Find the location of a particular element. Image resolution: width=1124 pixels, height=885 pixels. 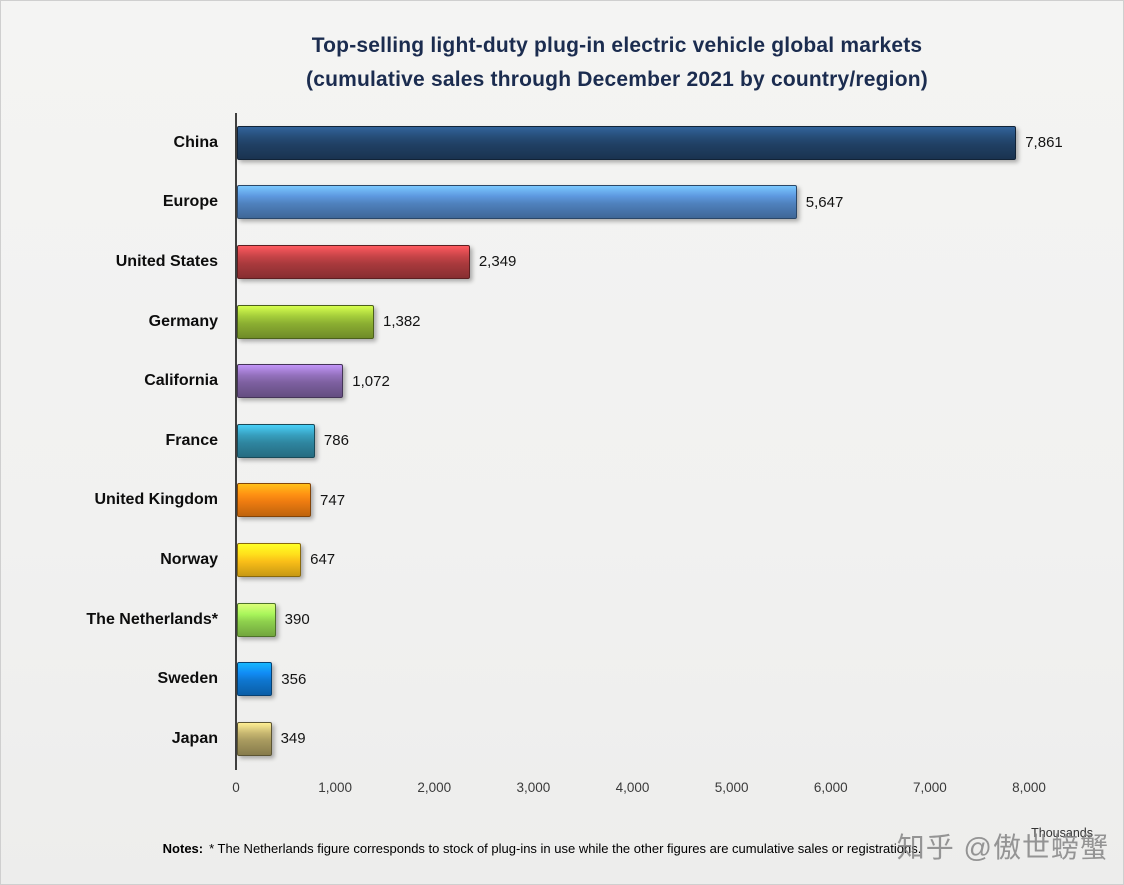

x-tick-label: 6,000 is located at coordinates (830, 787).